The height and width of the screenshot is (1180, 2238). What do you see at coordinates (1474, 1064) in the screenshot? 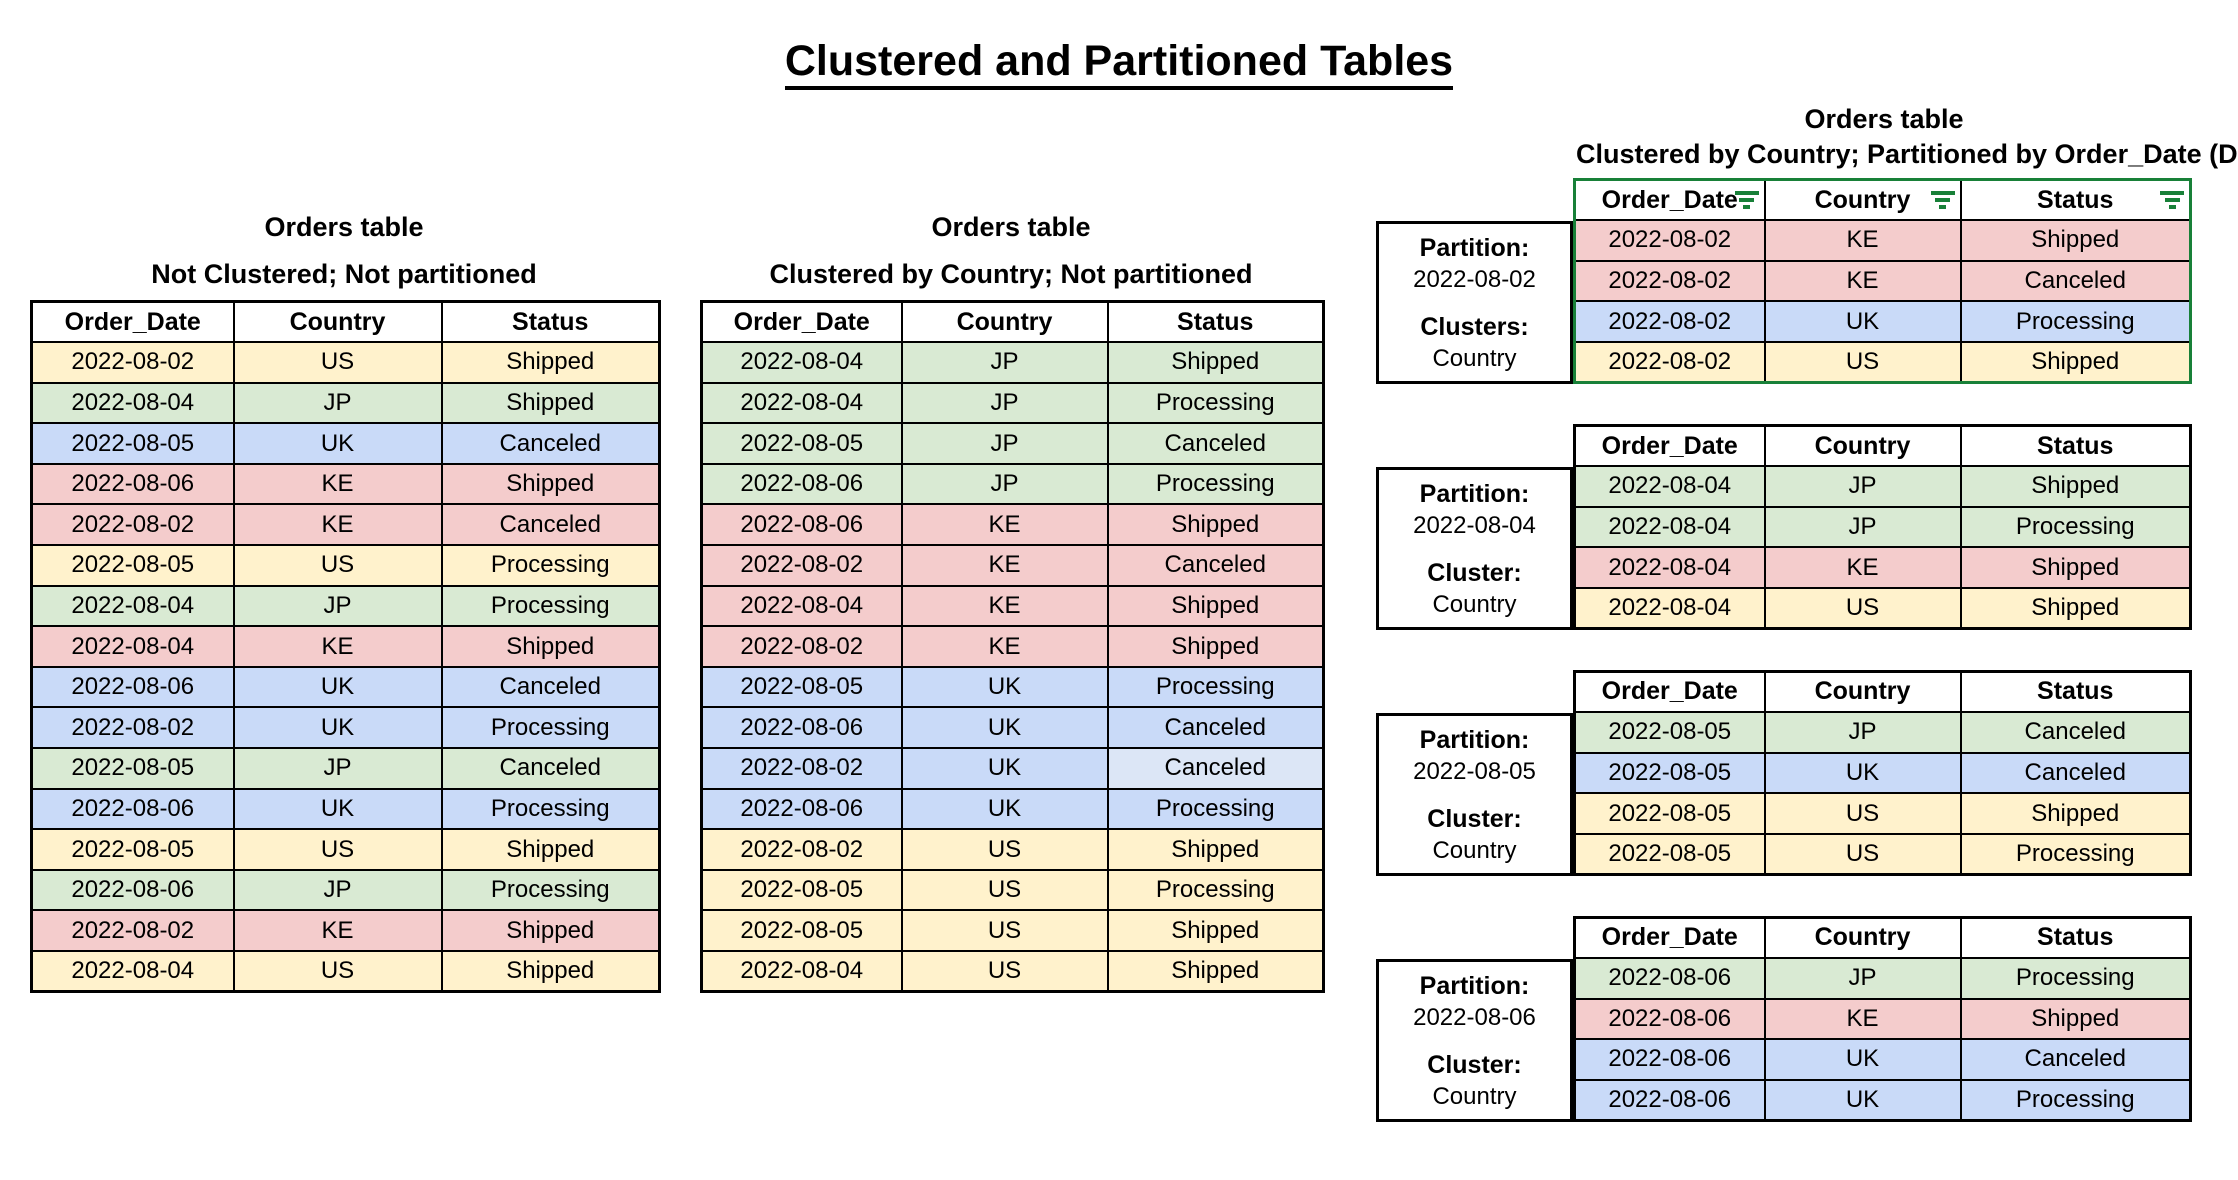
I see `cluster-label: Cluster:` at bounding box center [1474, 1064].